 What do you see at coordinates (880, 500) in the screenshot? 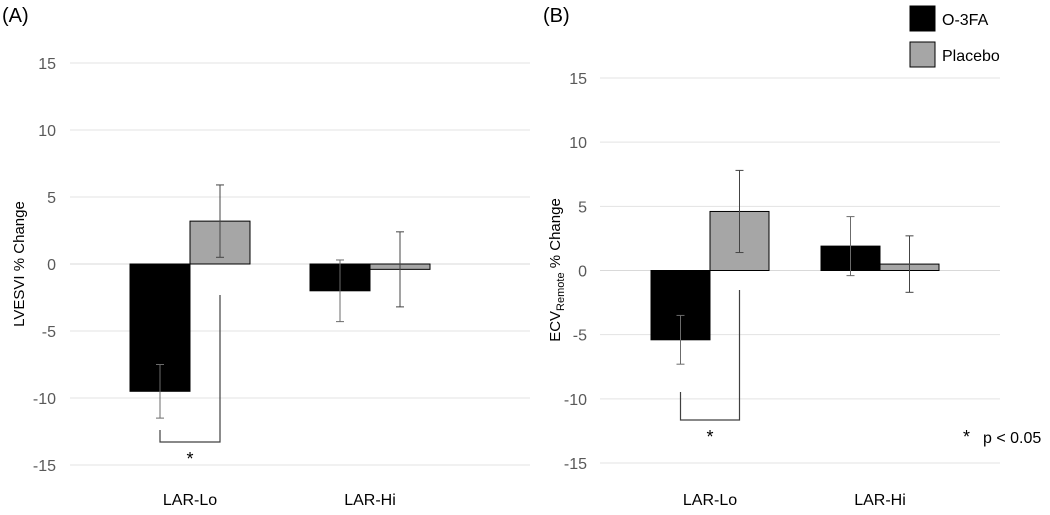
I see `x-category-label-b-1: LAR-Hi` at bounding box center [880, 500].